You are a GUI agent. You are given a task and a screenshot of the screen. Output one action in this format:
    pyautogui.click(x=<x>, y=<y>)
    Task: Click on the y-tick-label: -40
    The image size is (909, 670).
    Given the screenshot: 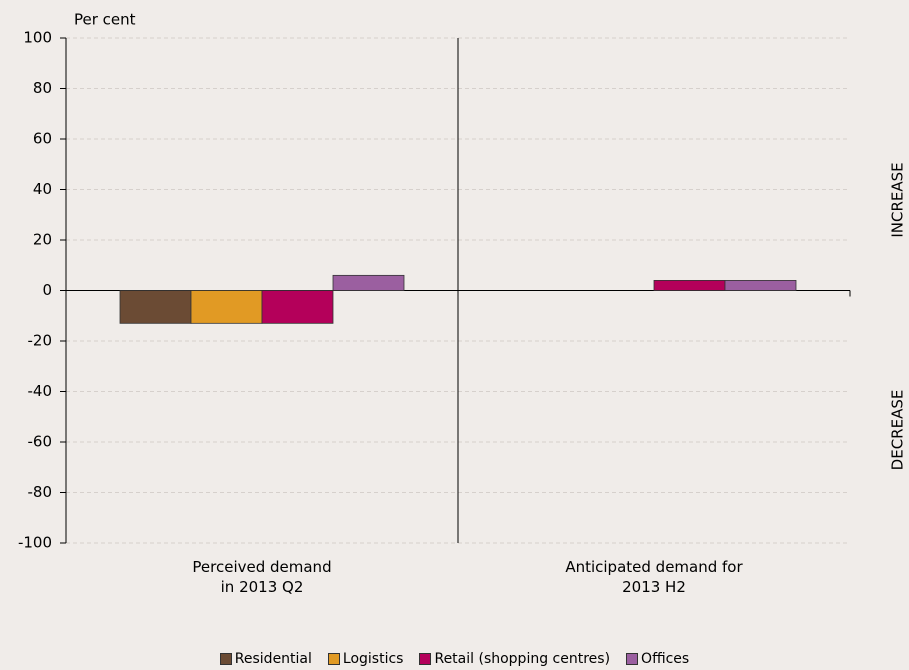 What is the action you would take?
    pyautogui.click(x=40, y=391)
    